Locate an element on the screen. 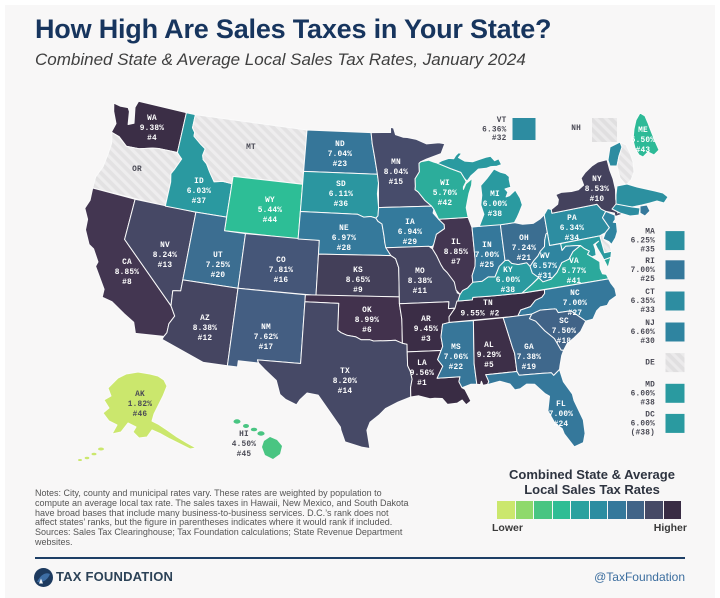  svg-text: AR is located at coordinates (426, 320).